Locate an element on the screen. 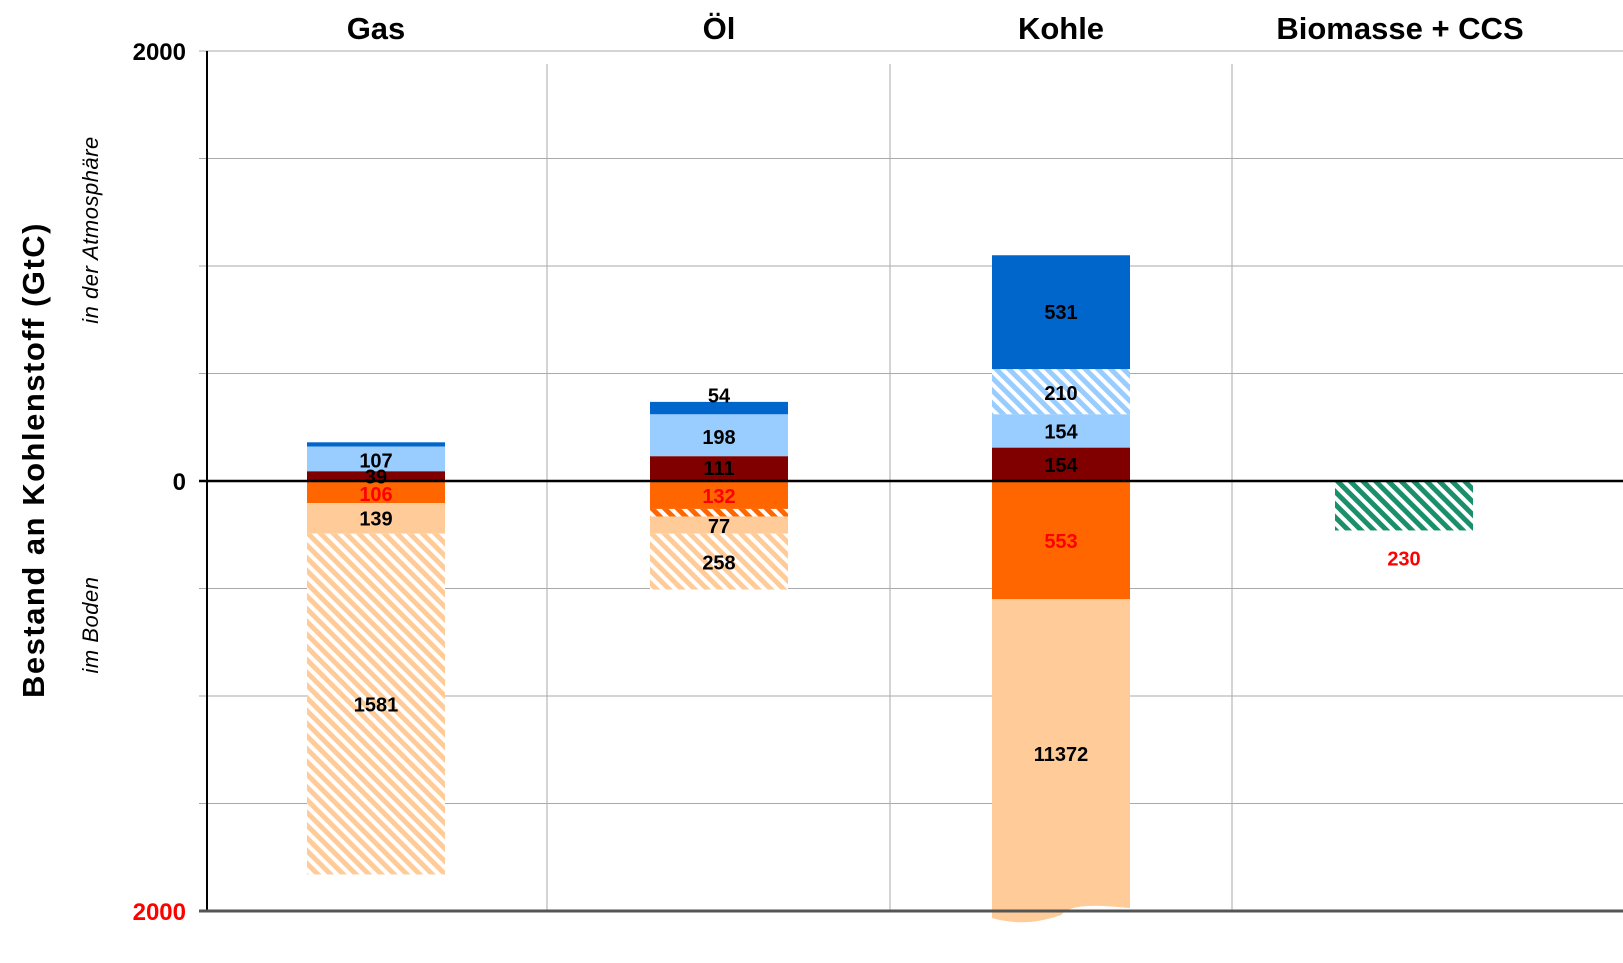  bar-kohle is located at coordinates (1061, 589).